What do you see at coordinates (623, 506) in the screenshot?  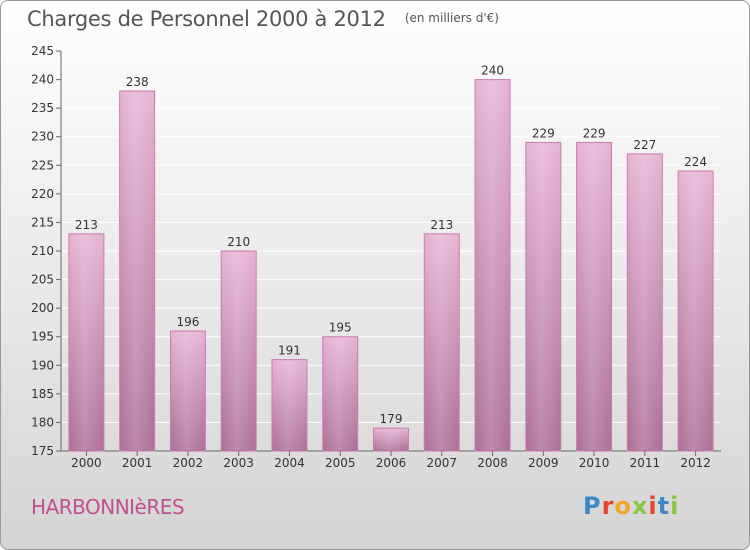 I see `logo-letter: o` at bounding box center [623, 506].